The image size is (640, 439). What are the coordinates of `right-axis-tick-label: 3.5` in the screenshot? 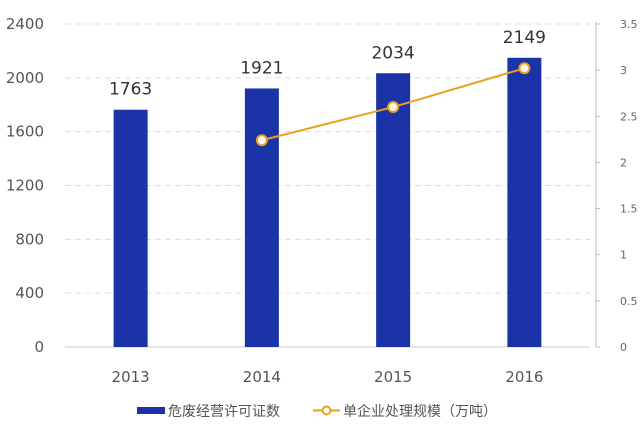 It's located at (629, 24).